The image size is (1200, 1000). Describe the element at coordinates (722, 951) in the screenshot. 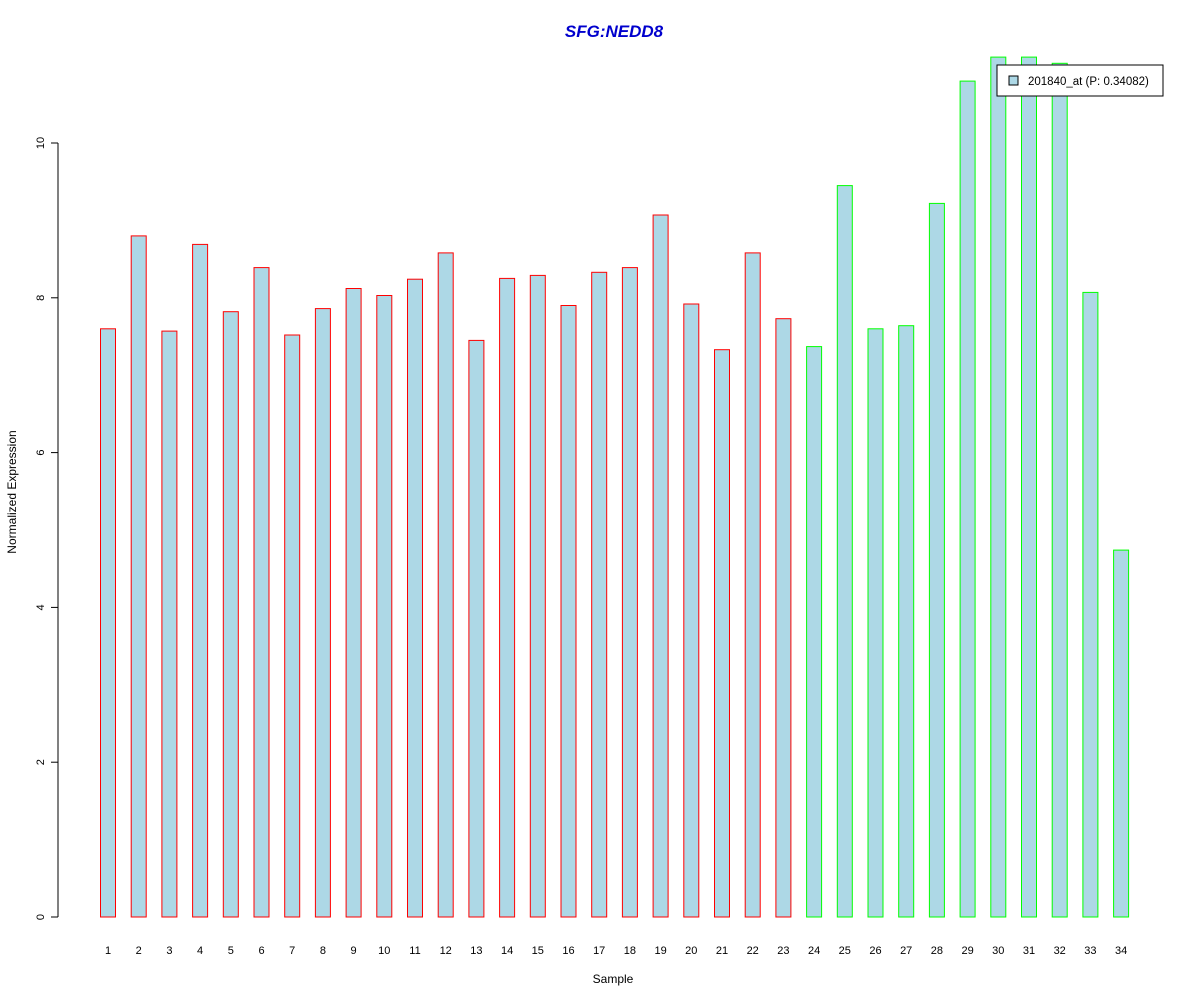

I see `x-tick-label: 21` at that location.